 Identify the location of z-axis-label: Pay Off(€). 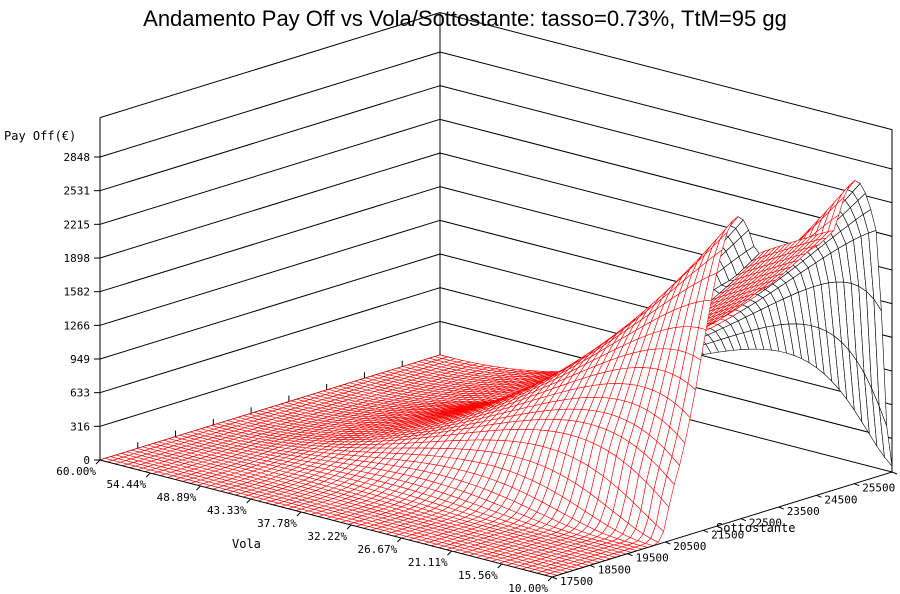
(40, 136).